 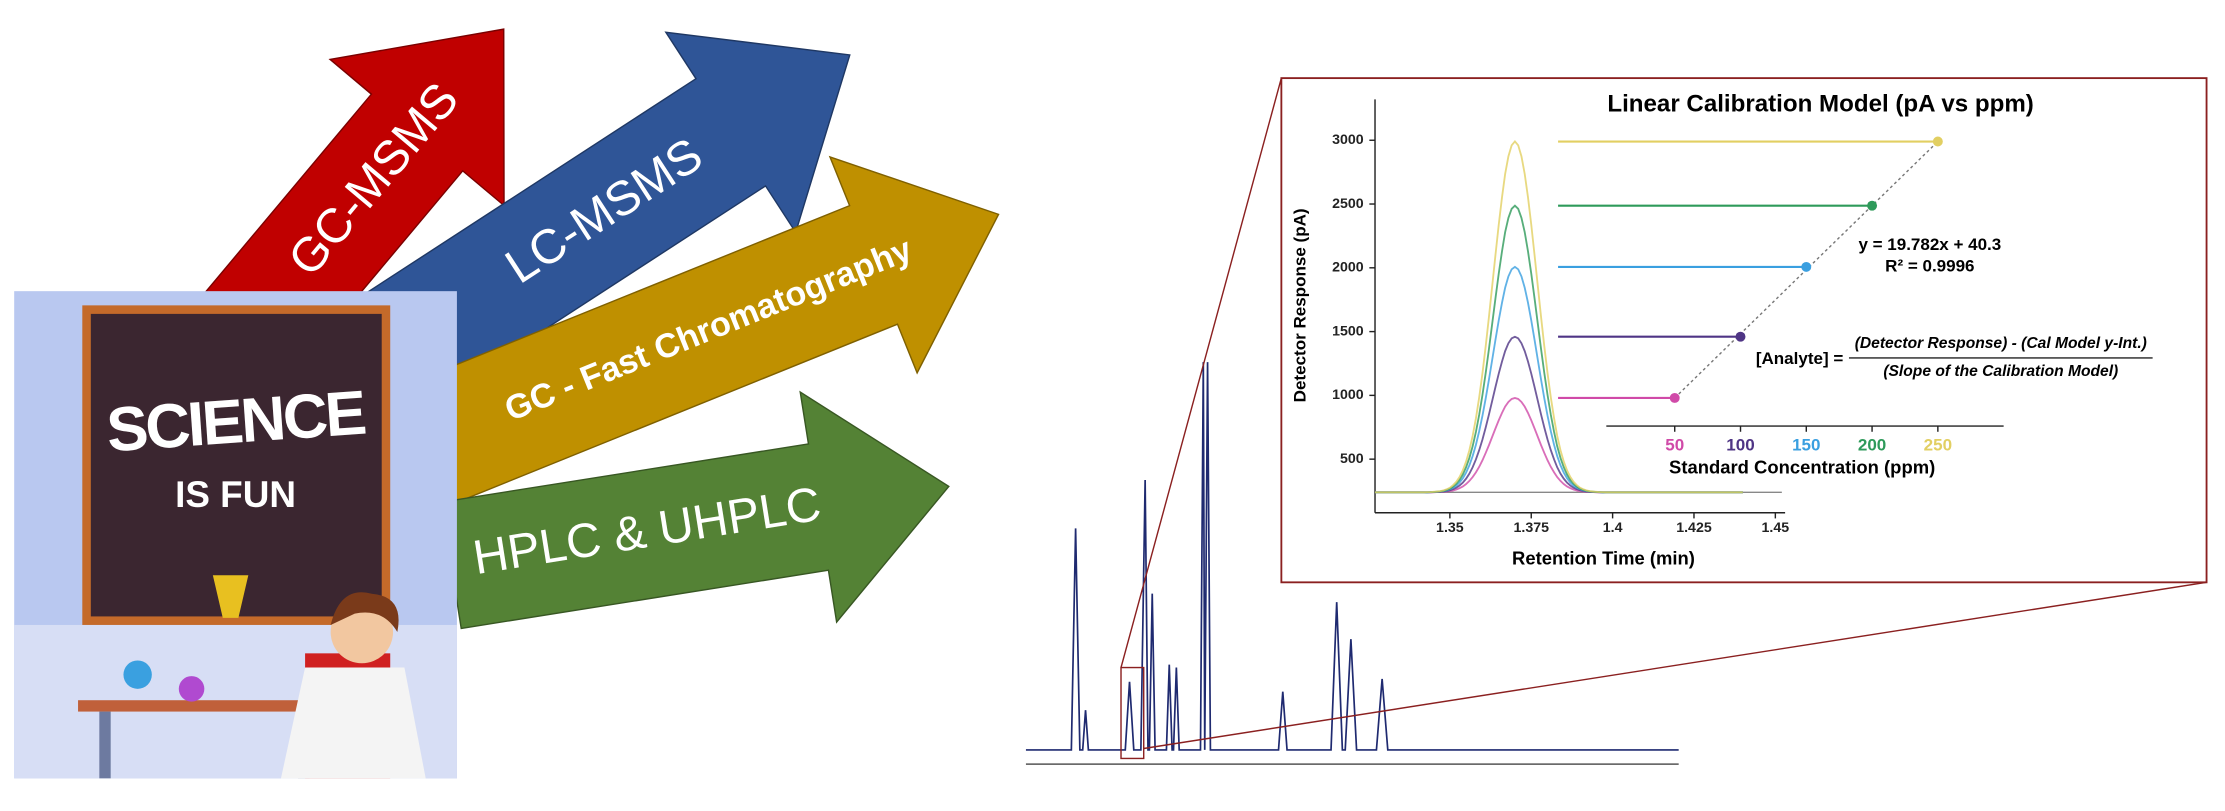 I want to click on poster-text: IS FUN, so click(x=235, y=494).